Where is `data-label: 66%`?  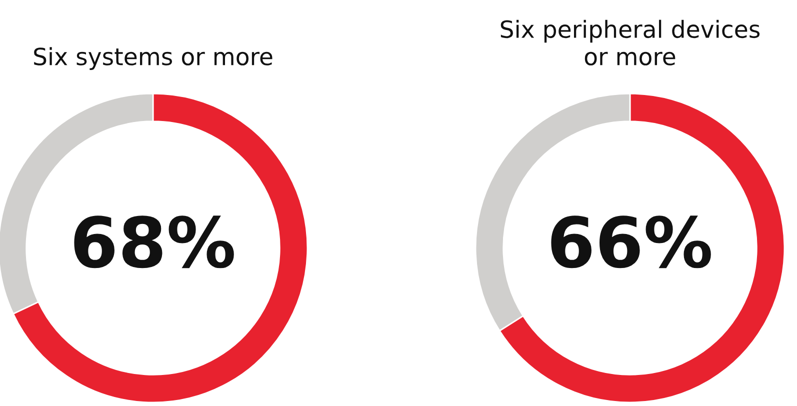
data-label: 66% is located at coordinates (631, 242).